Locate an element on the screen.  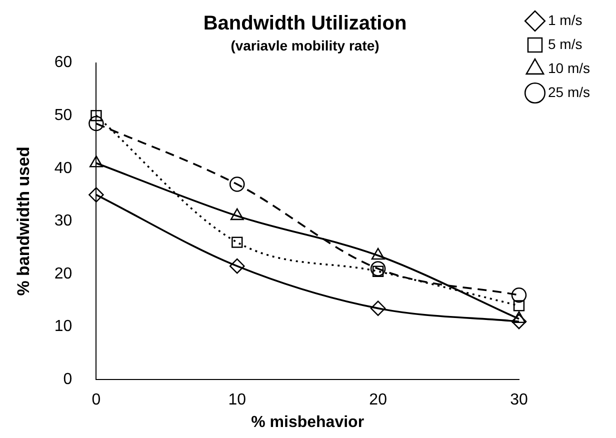
x-tick-label: 0 is located at coordinates (96, 400).